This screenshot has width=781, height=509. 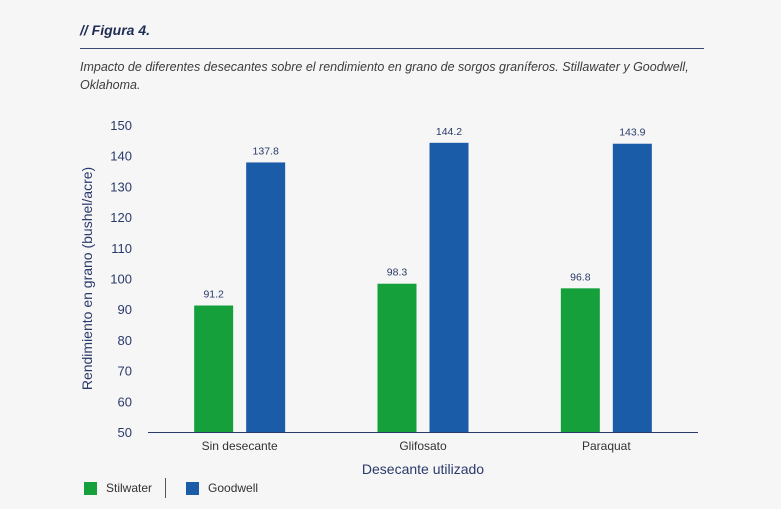 What do you see at coordinates (423, 469) in the screenshot?
I see `x-axis-title: Desecante utilizado` at bounding box center [423, 469].